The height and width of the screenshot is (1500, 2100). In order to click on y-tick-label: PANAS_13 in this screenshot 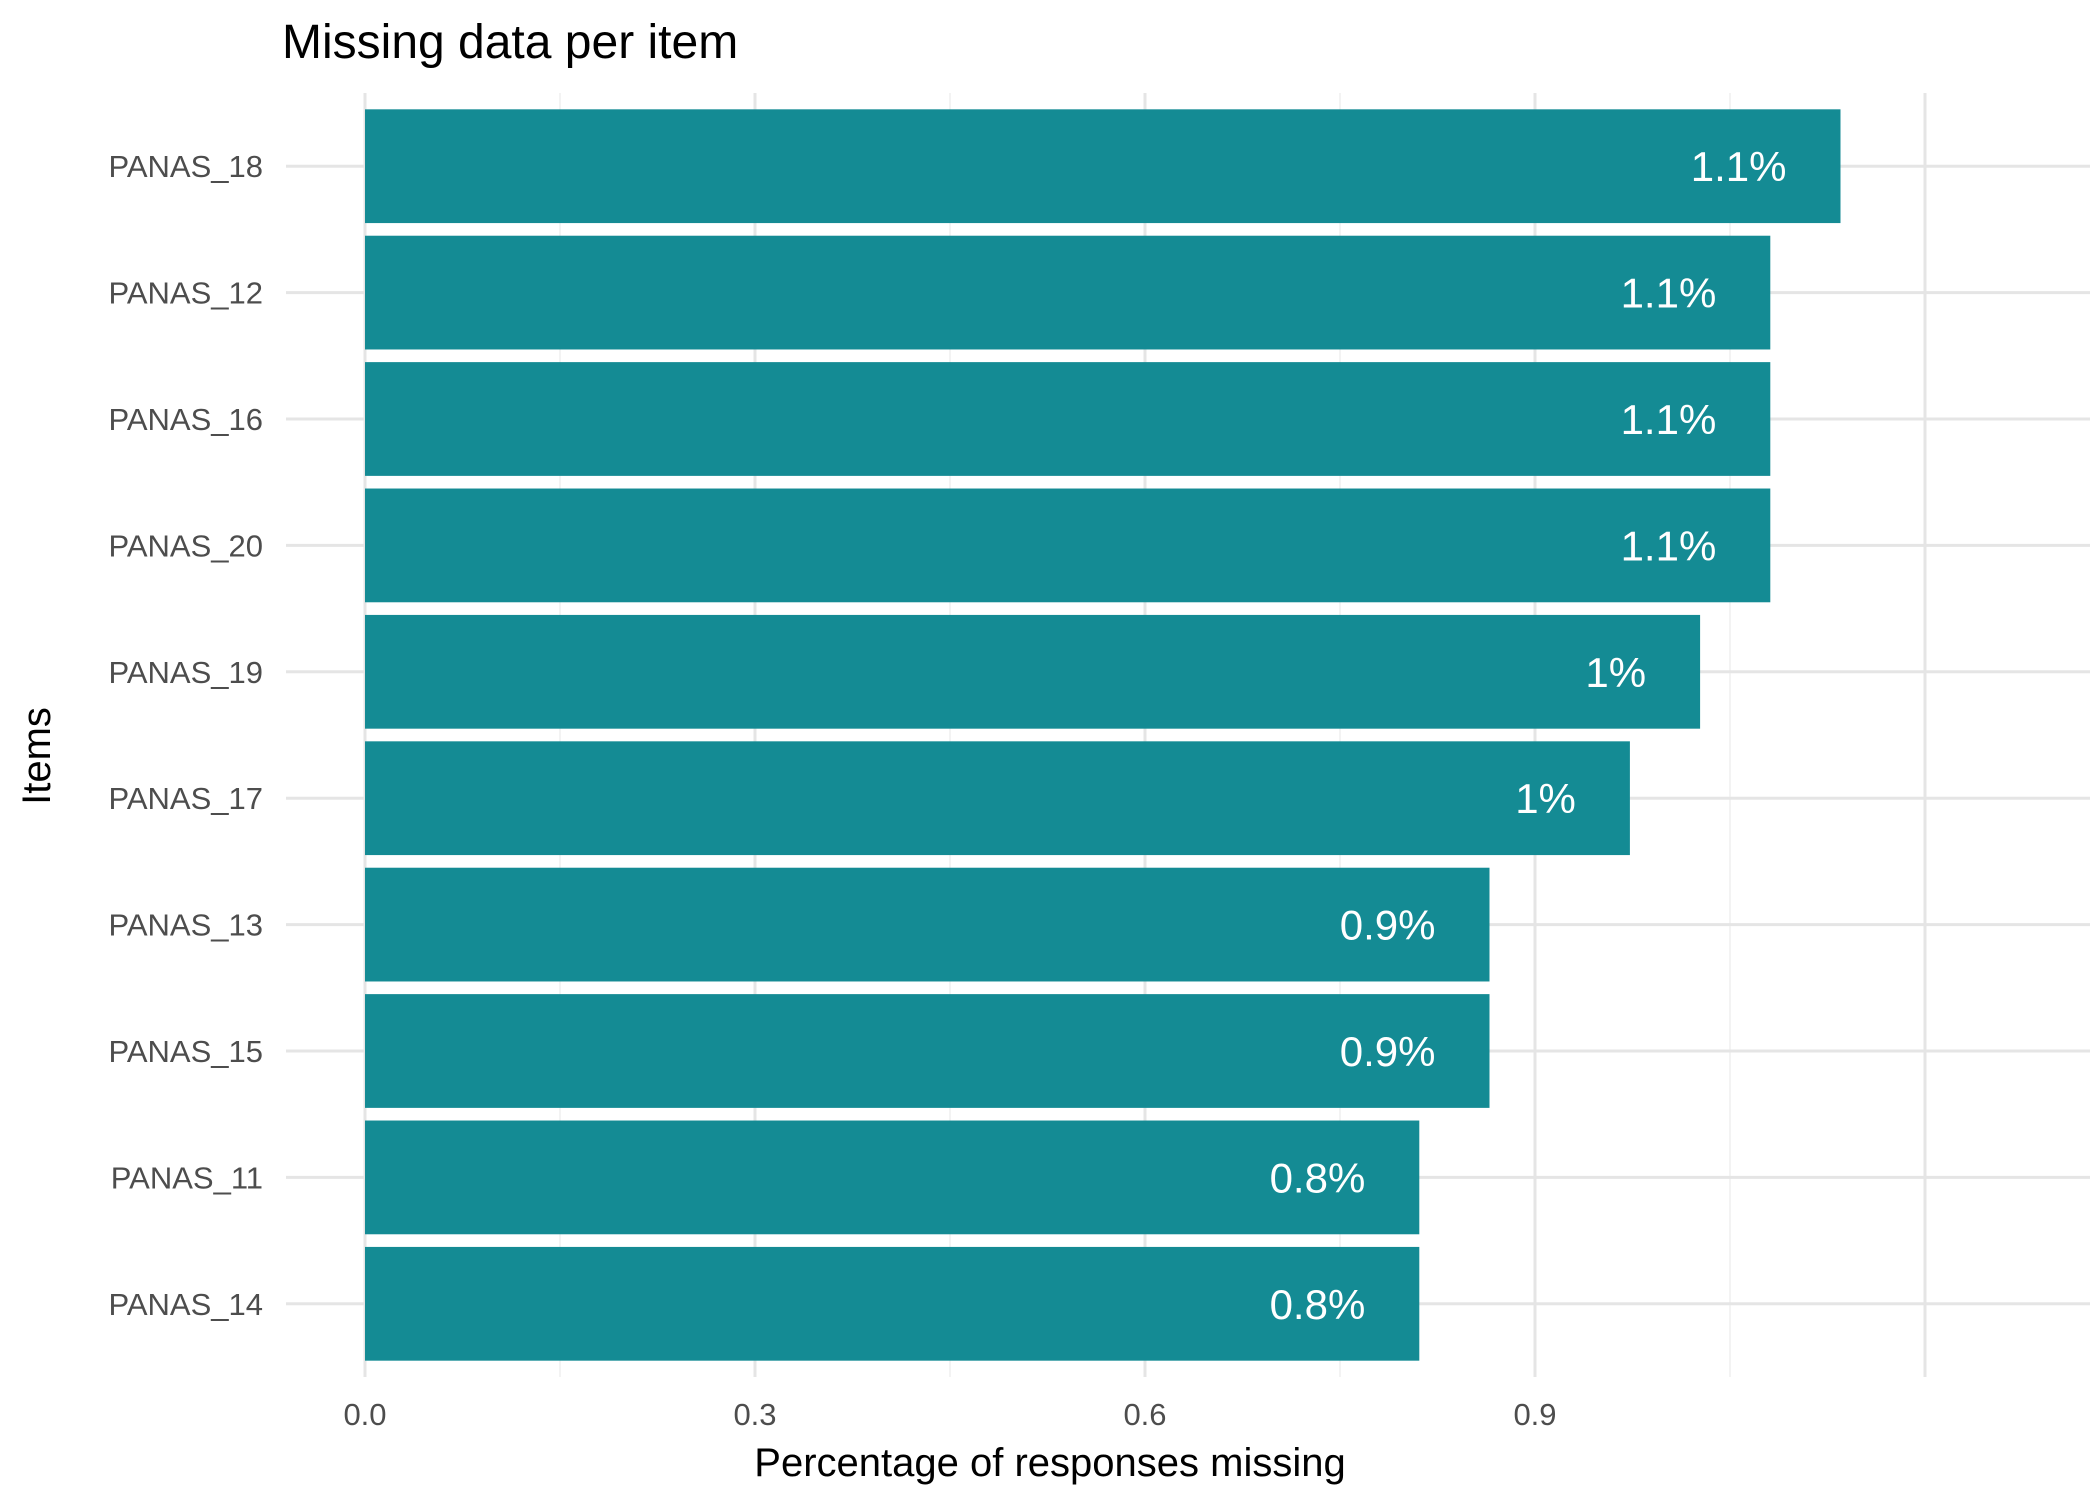, I will do `click(185, 925)`.